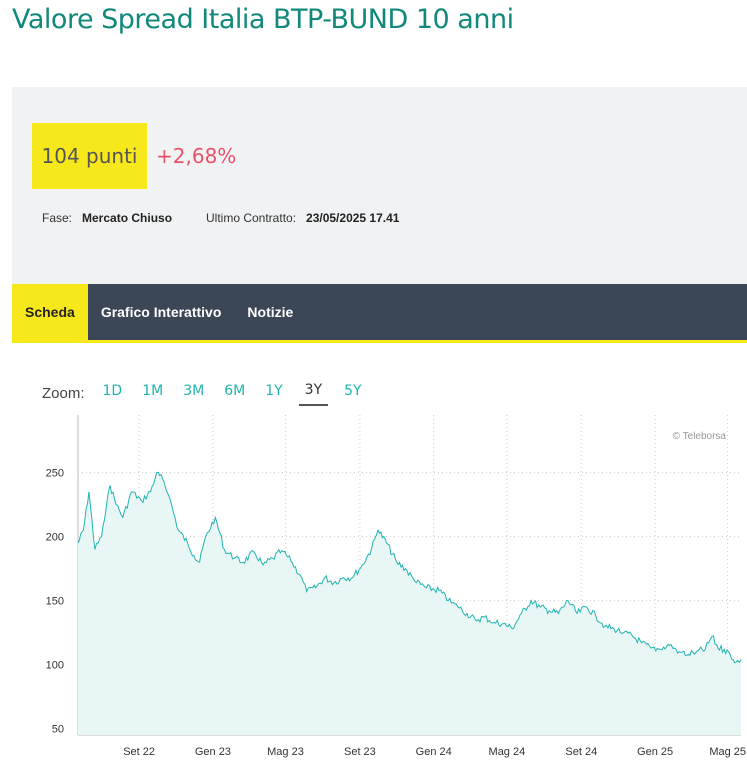  What do you see at coordinates (112, 391) in the screenshot?
I see `zoom-1d-button: 1D` at bounding box center [112, 391].